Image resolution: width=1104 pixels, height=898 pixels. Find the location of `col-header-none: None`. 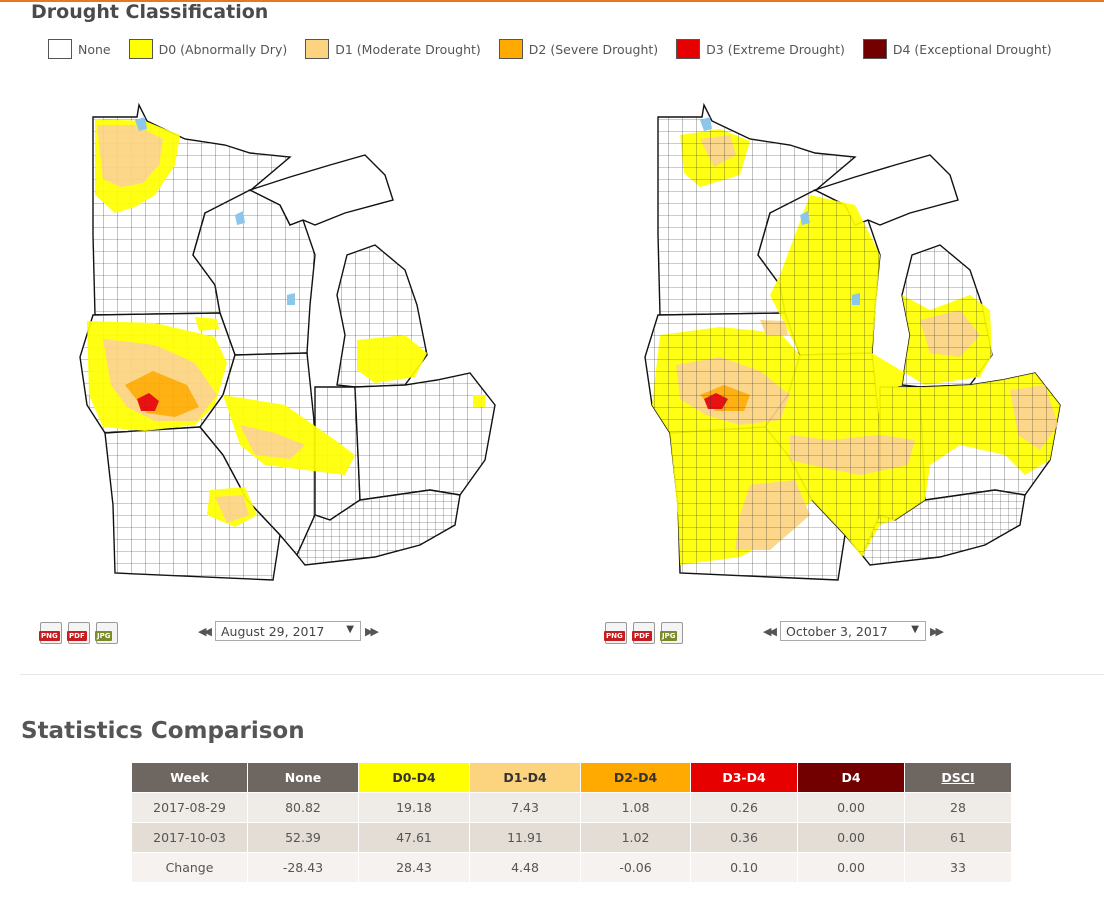

col-header-none: None is located at coordinates (303, 777).